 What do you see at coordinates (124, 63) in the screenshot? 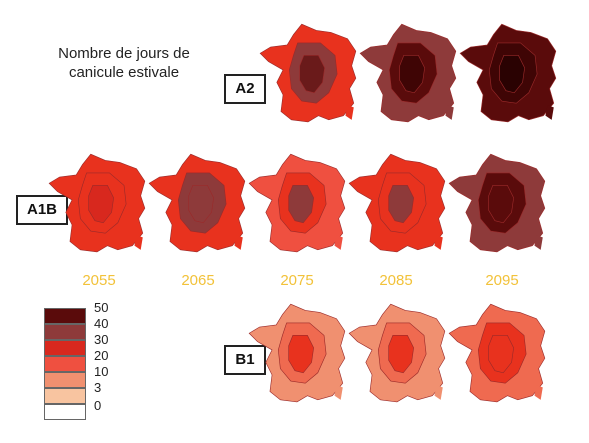
I see `chart-title: Nombre de jours de canicule estivale` at bounding box center [124, 63].